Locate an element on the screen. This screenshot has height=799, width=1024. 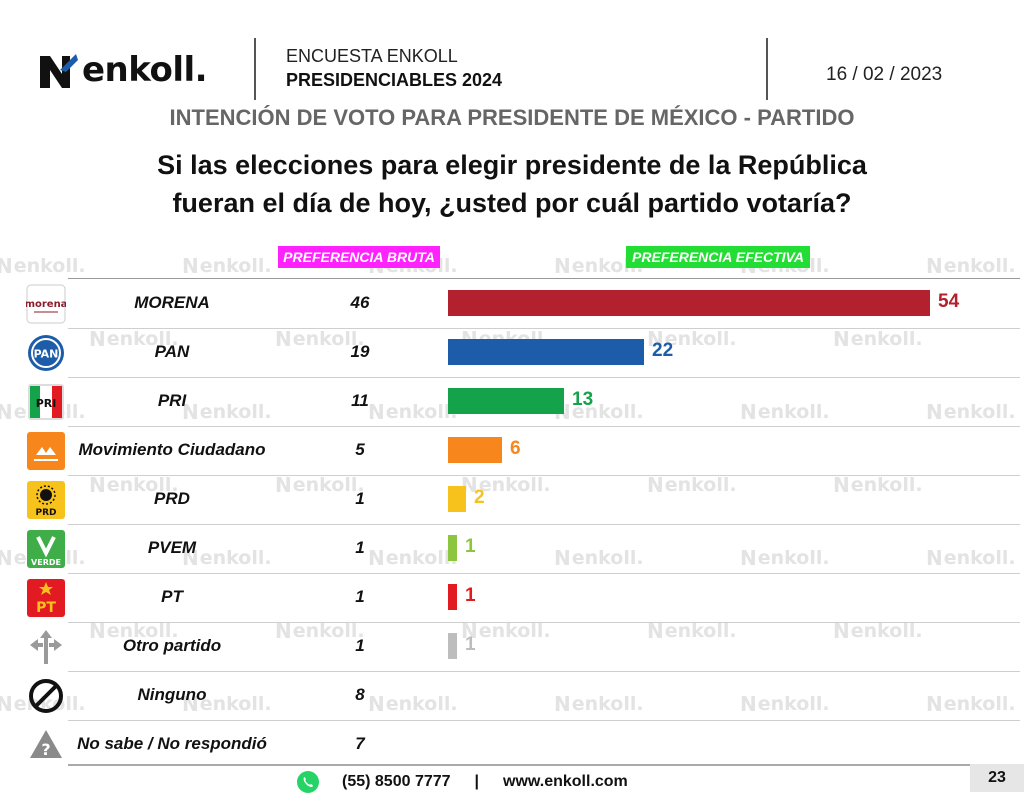
pri-logo-icon: PRI is located at coordinates (46, 402).